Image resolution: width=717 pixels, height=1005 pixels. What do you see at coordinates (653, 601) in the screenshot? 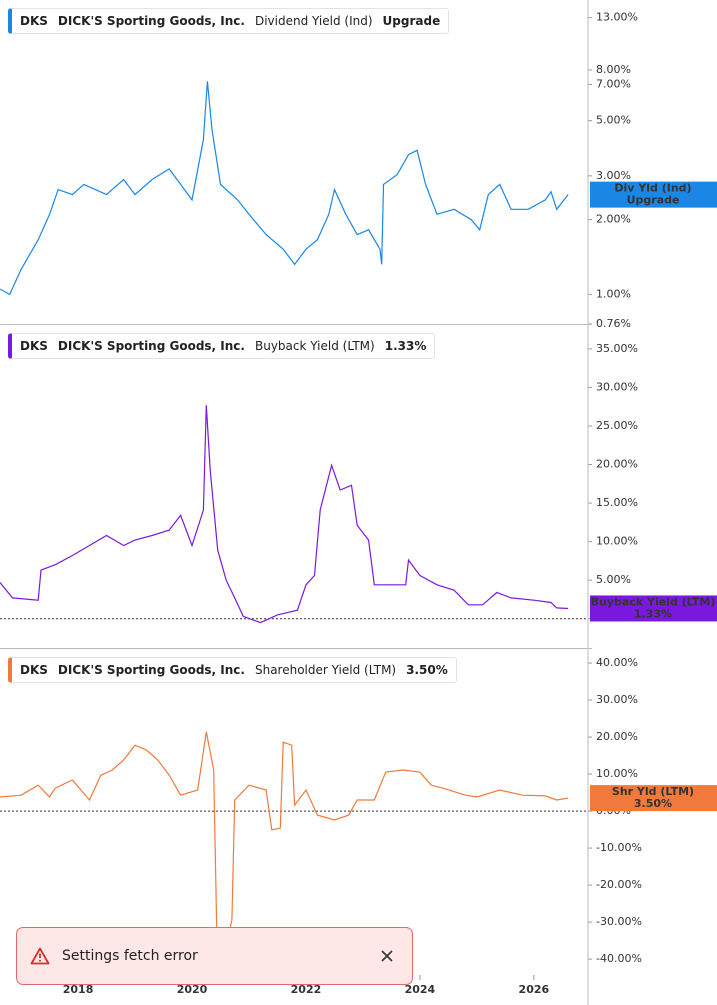
I see `end-label-text: Buyback Yield (LTM)` at bounding box center [653, 601].